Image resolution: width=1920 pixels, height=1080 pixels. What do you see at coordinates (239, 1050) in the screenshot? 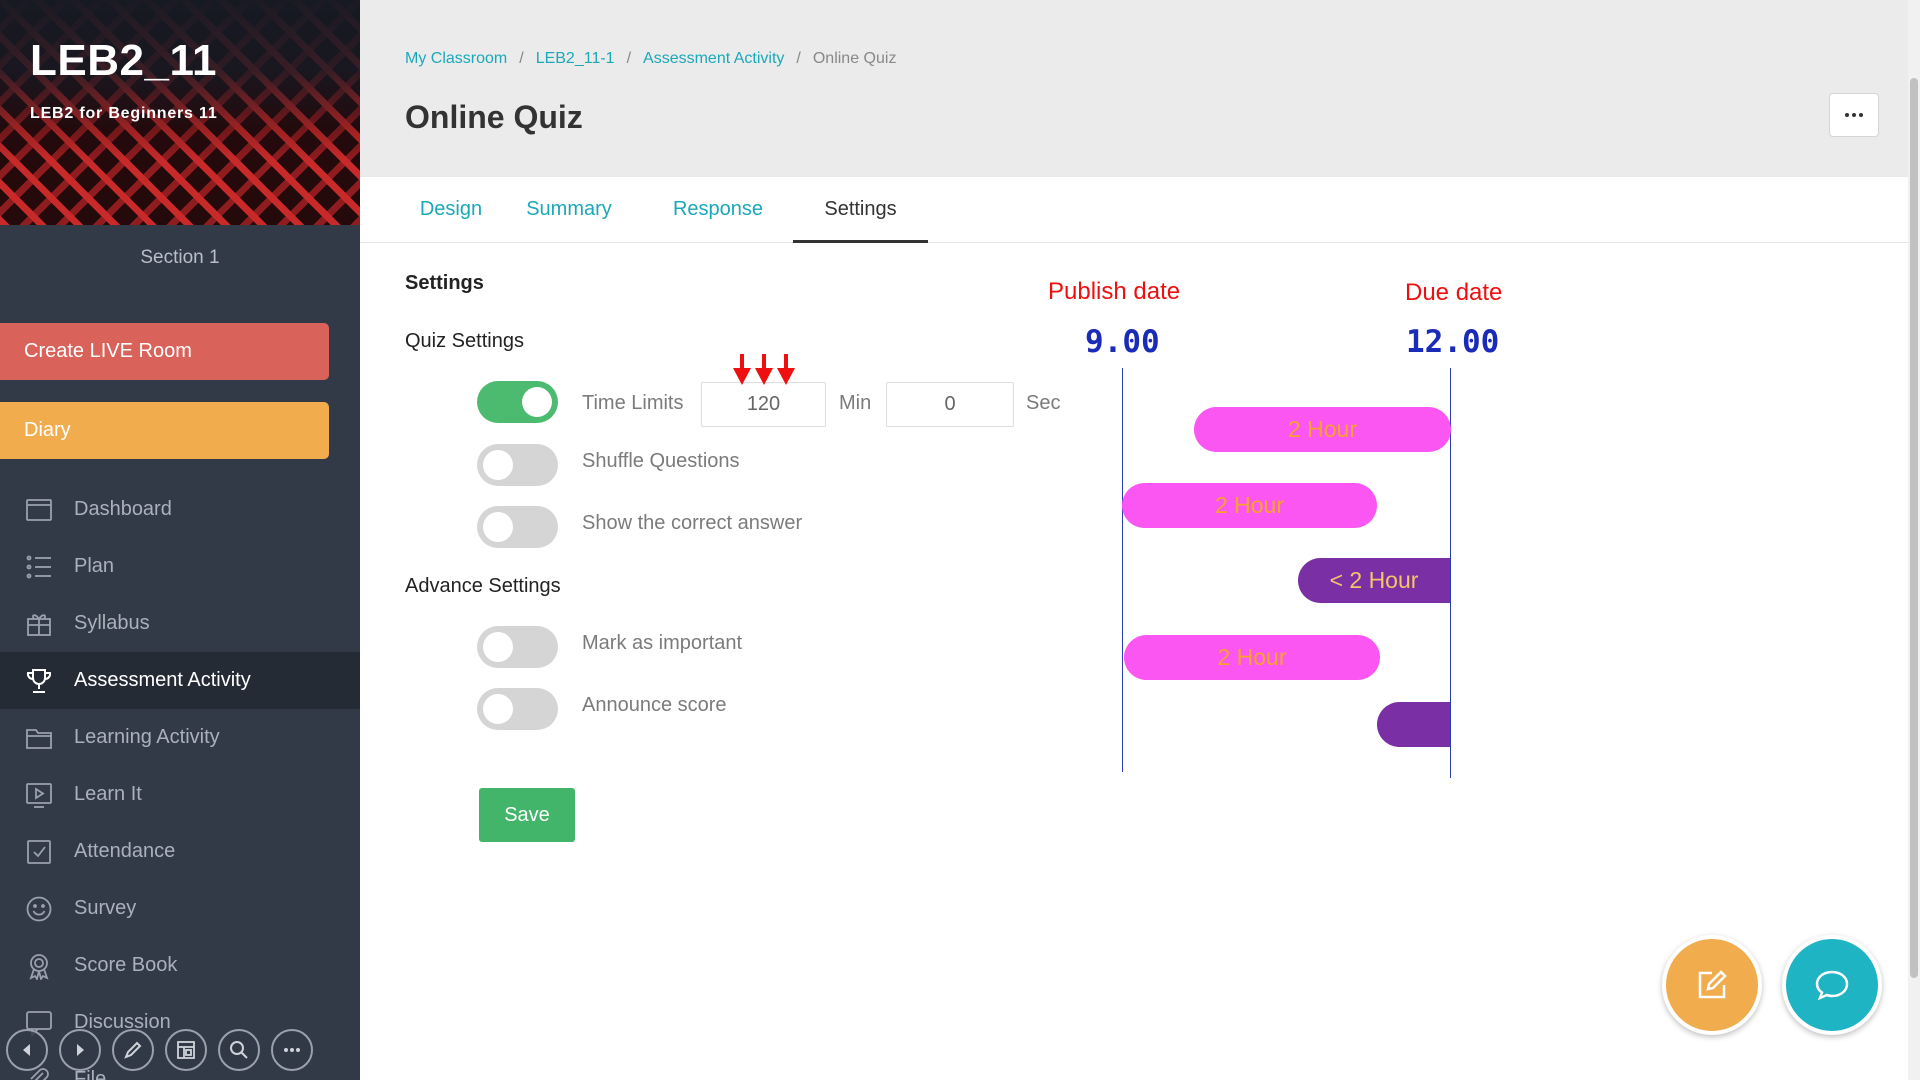
I see `search-icon` at bounding box center [239, 1050].